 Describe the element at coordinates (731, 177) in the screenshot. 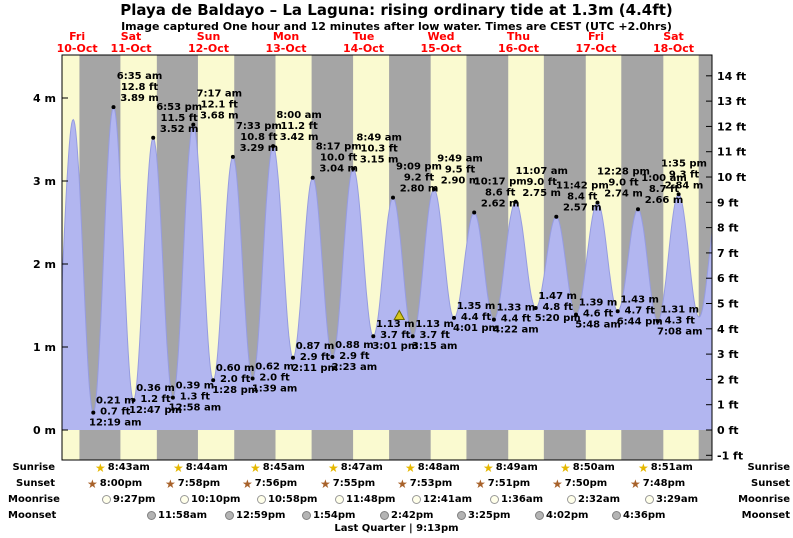

I see `feet-tick-label: 10 ft` at that location.